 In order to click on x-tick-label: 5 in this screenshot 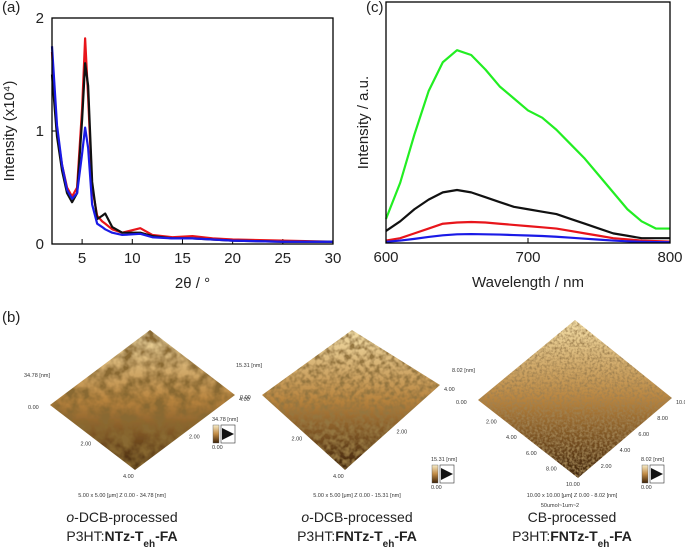, I will do `click(82, 258)`.